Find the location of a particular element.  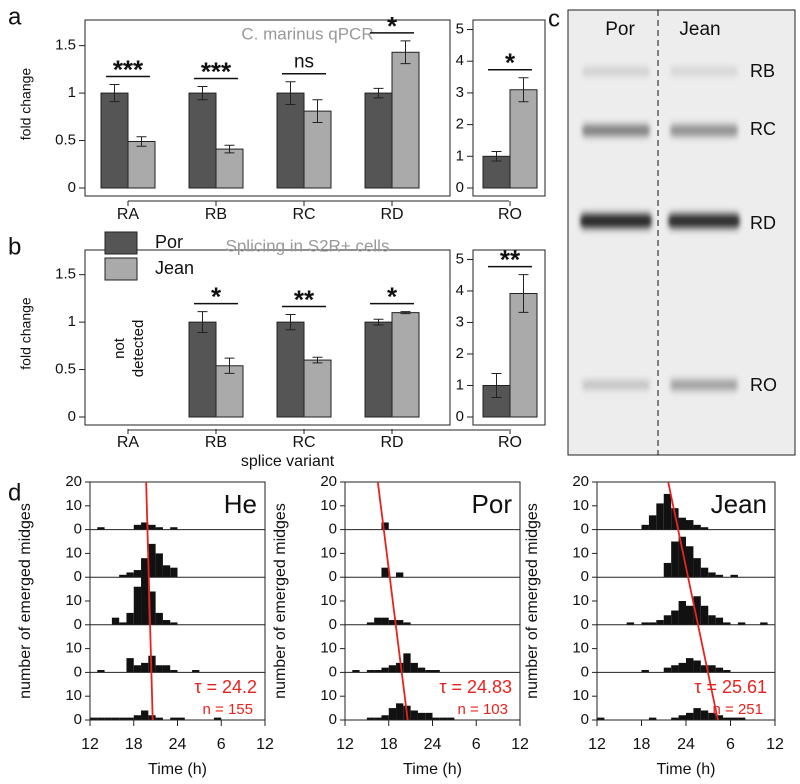

fit-line is located at coordinates (149, 601).